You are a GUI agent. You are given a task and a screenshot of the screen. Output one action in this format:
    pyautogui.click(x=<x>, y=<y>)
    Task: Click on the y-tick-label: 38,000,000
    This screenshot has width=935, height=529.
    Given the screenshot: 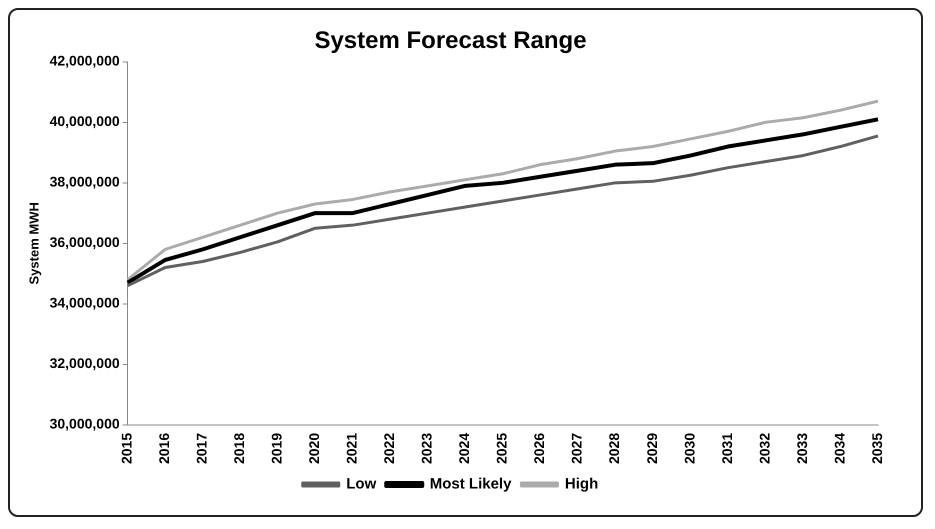 What is the action you would take?
    pyautogui.click(x=85, y=182)
    